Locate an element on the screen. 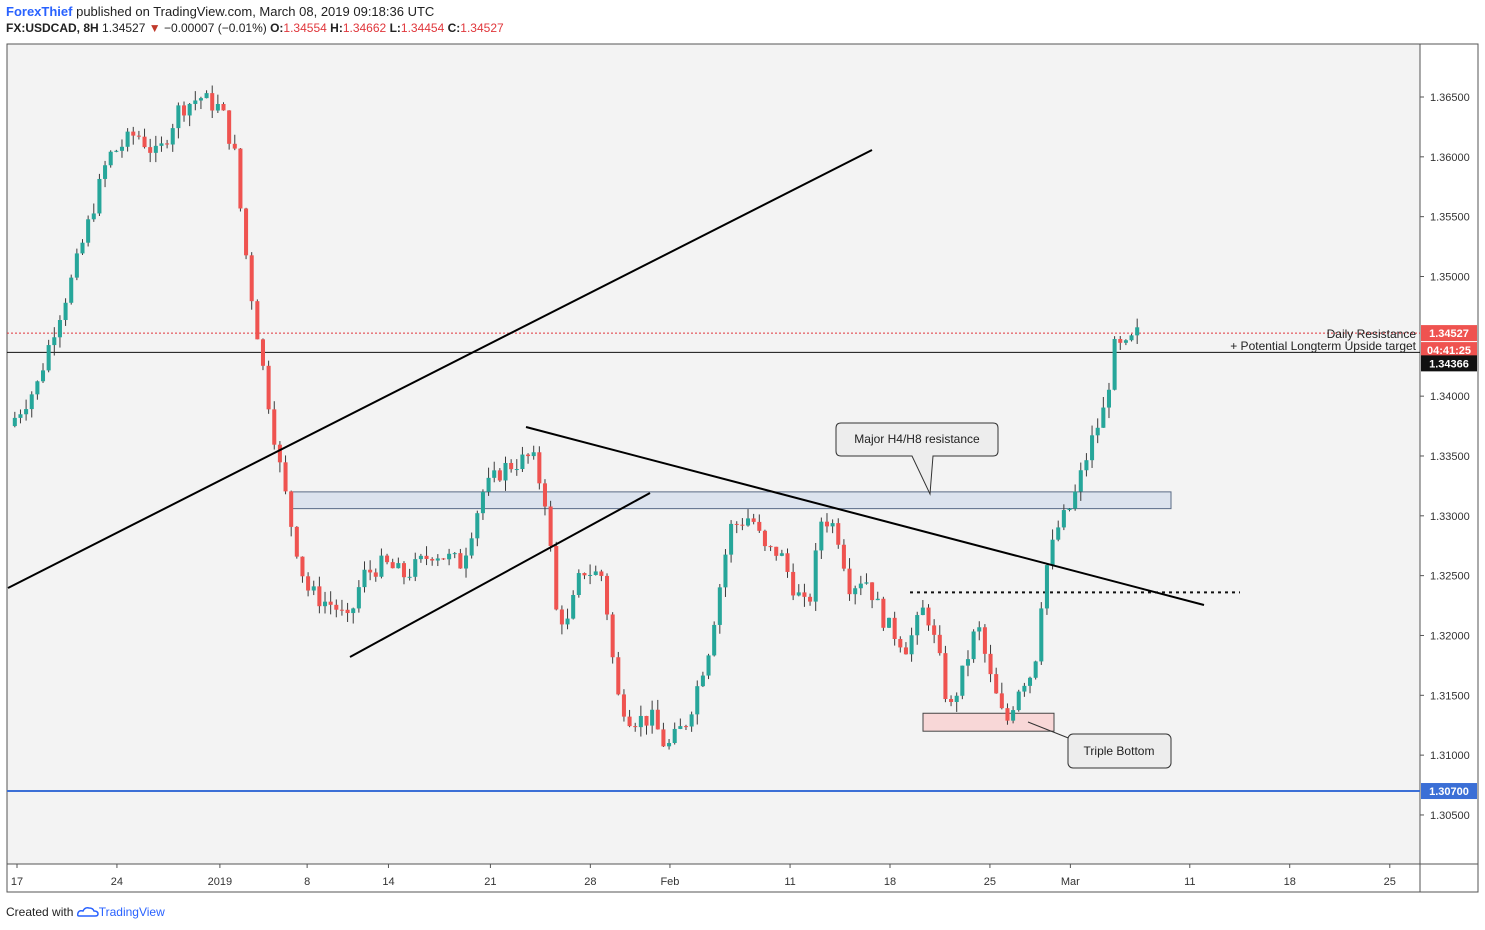  triple-bottom-callout: Triple Bottom is located at coordinates (1099, 745).